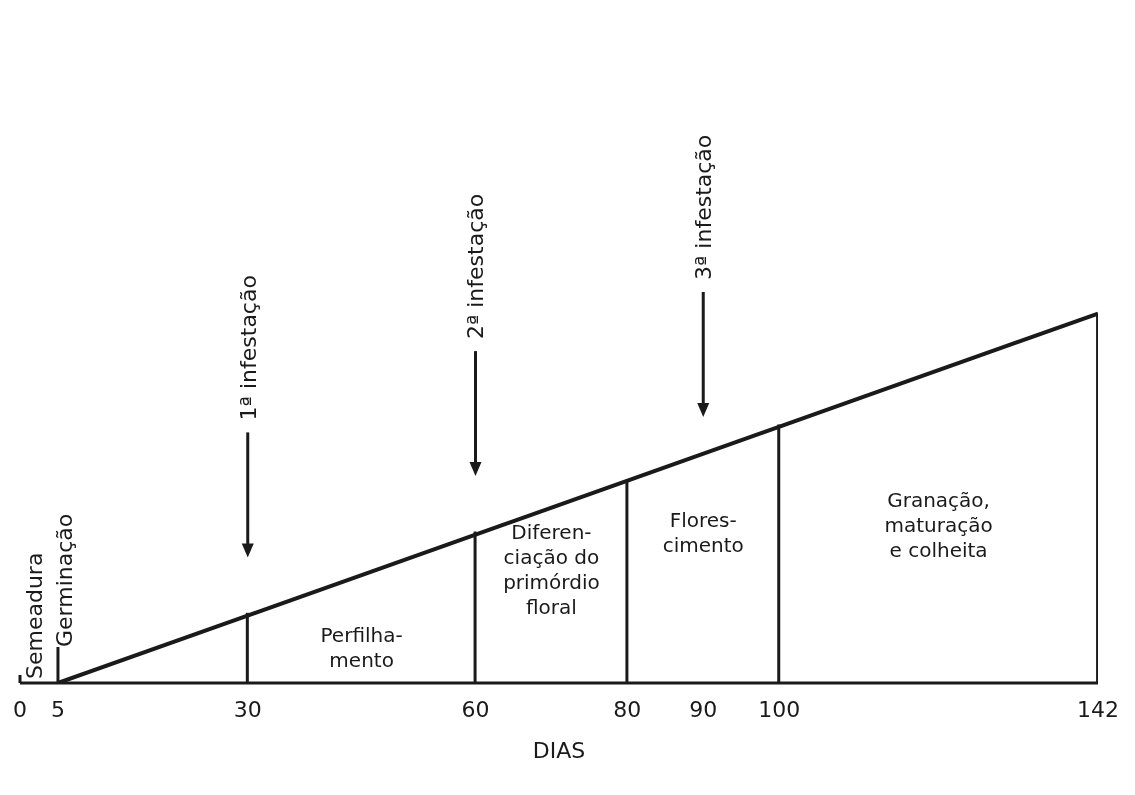  I want to click on x-axis-title: DIAS, so click(559, 750).